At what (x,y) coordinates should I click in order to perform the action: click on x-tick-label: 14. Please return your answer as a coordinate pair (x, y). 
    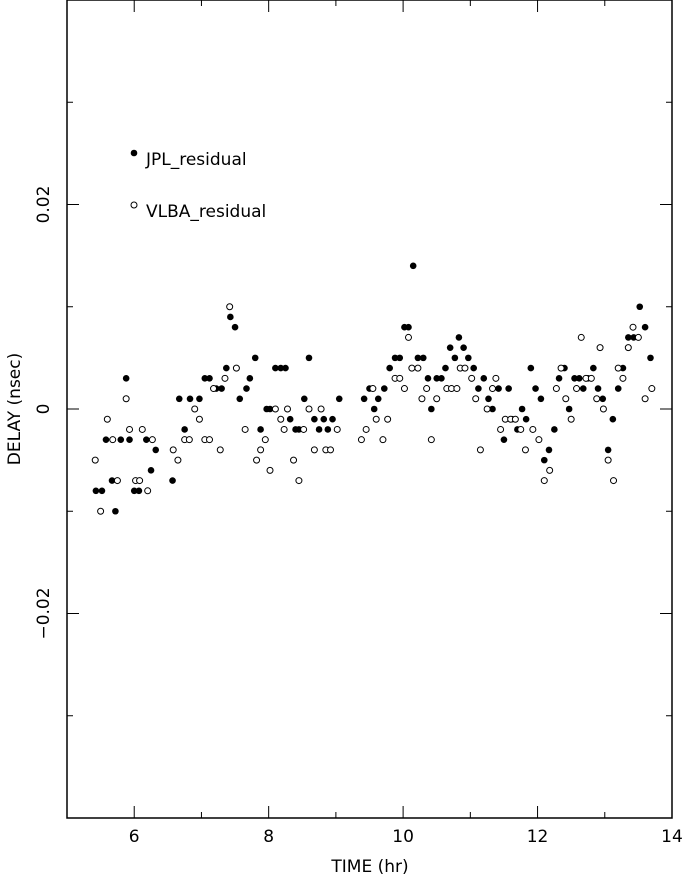
    Looking at the image, I should click on (672, 837).